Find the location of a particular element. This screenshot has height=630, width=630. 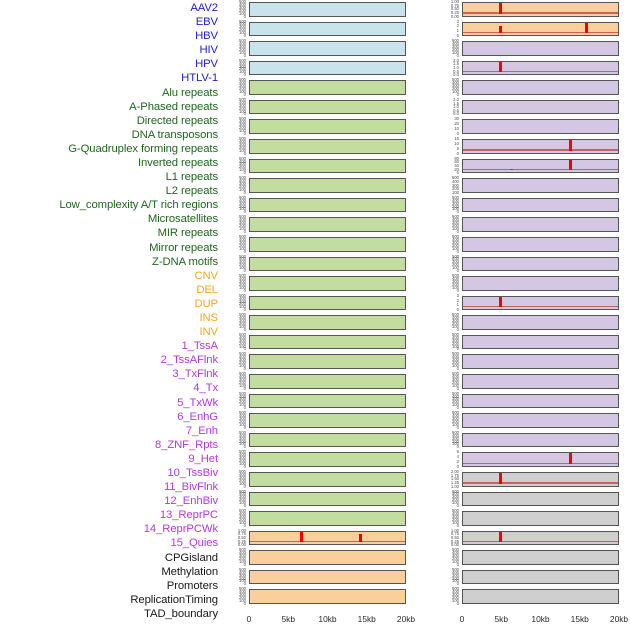

y-tick-label: 0.25 is located at coordinates (454, 541).